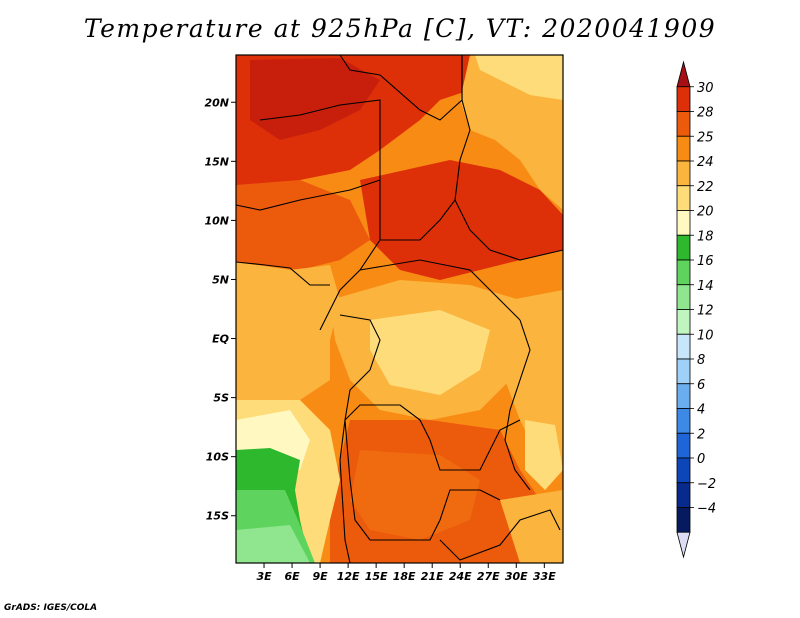 The image size is (800, 618). What do you see at coordinates (701, 360) in the screenshot?
I see `colorbar-label: 8` at bounding box center [701, 360].